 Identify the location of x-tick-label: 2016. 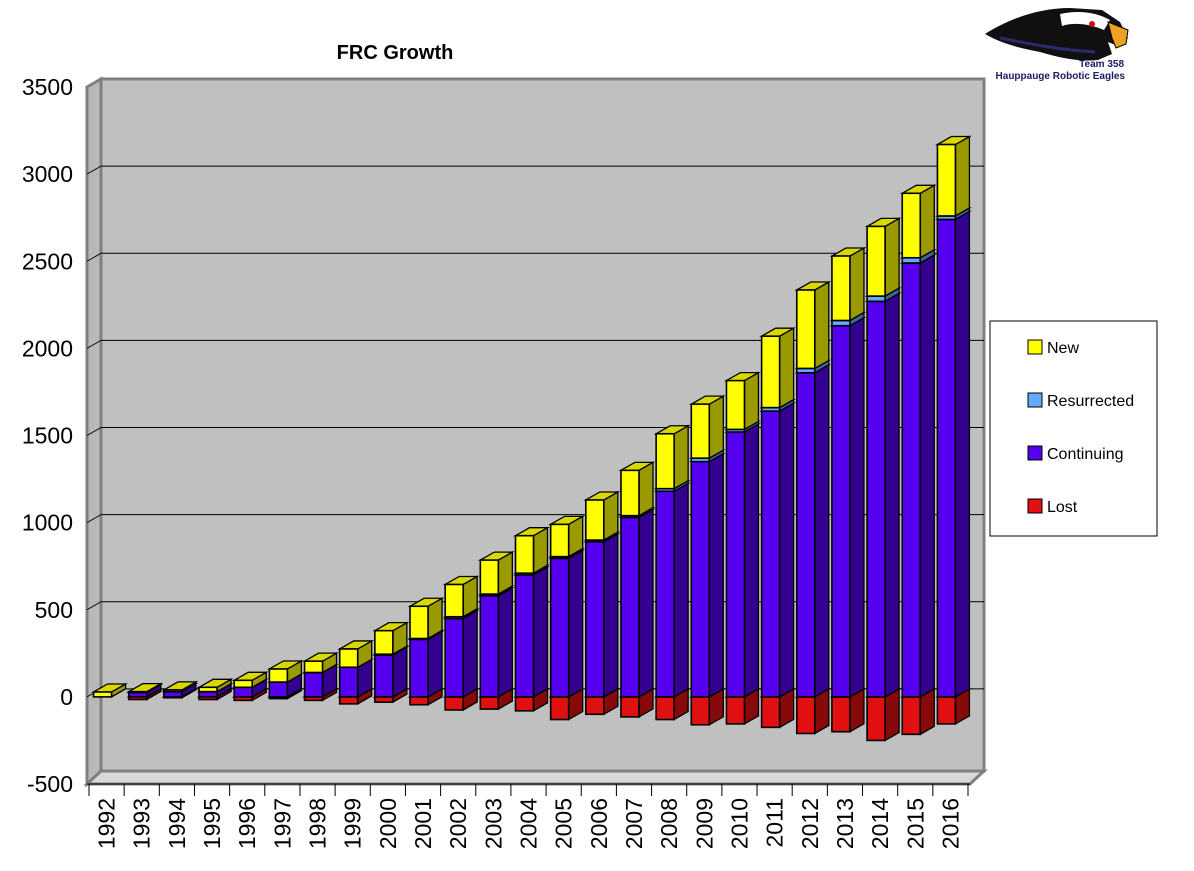
(950, 823).